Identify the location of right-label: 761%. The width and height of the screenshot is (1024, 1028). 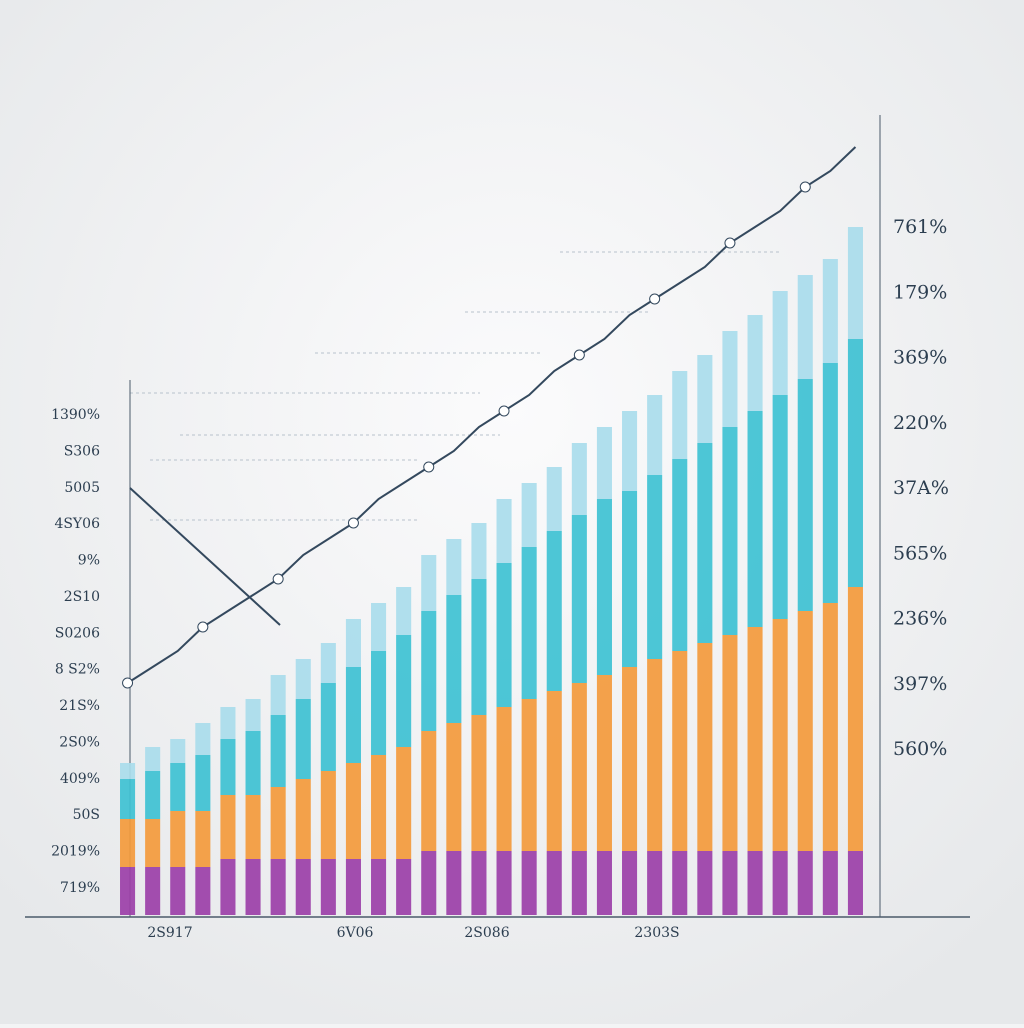
(920, 227).